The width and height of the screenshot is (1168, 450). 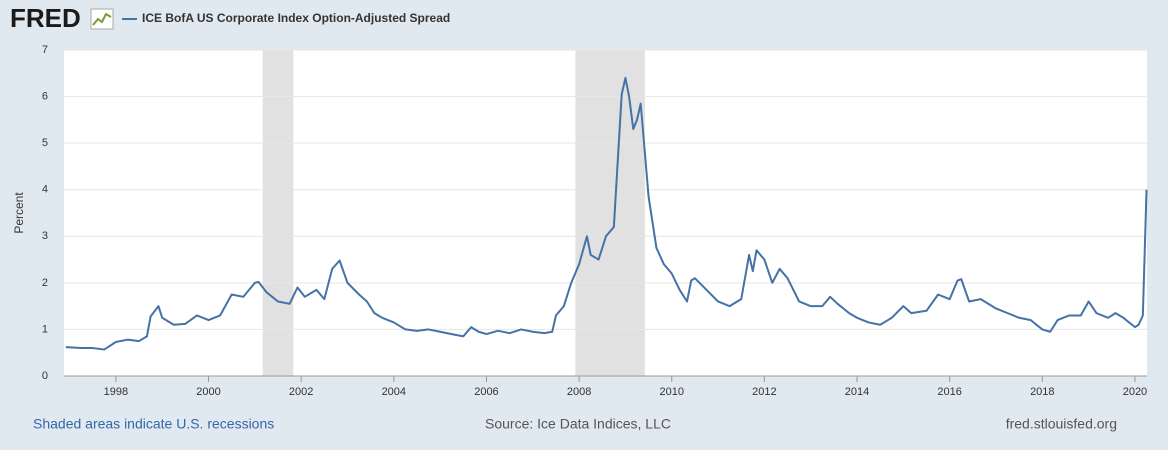 What do you see at coordinates (45, 283) in the screenshot?
I see `y-tick-label: 2` at bounding box center [45, 283].